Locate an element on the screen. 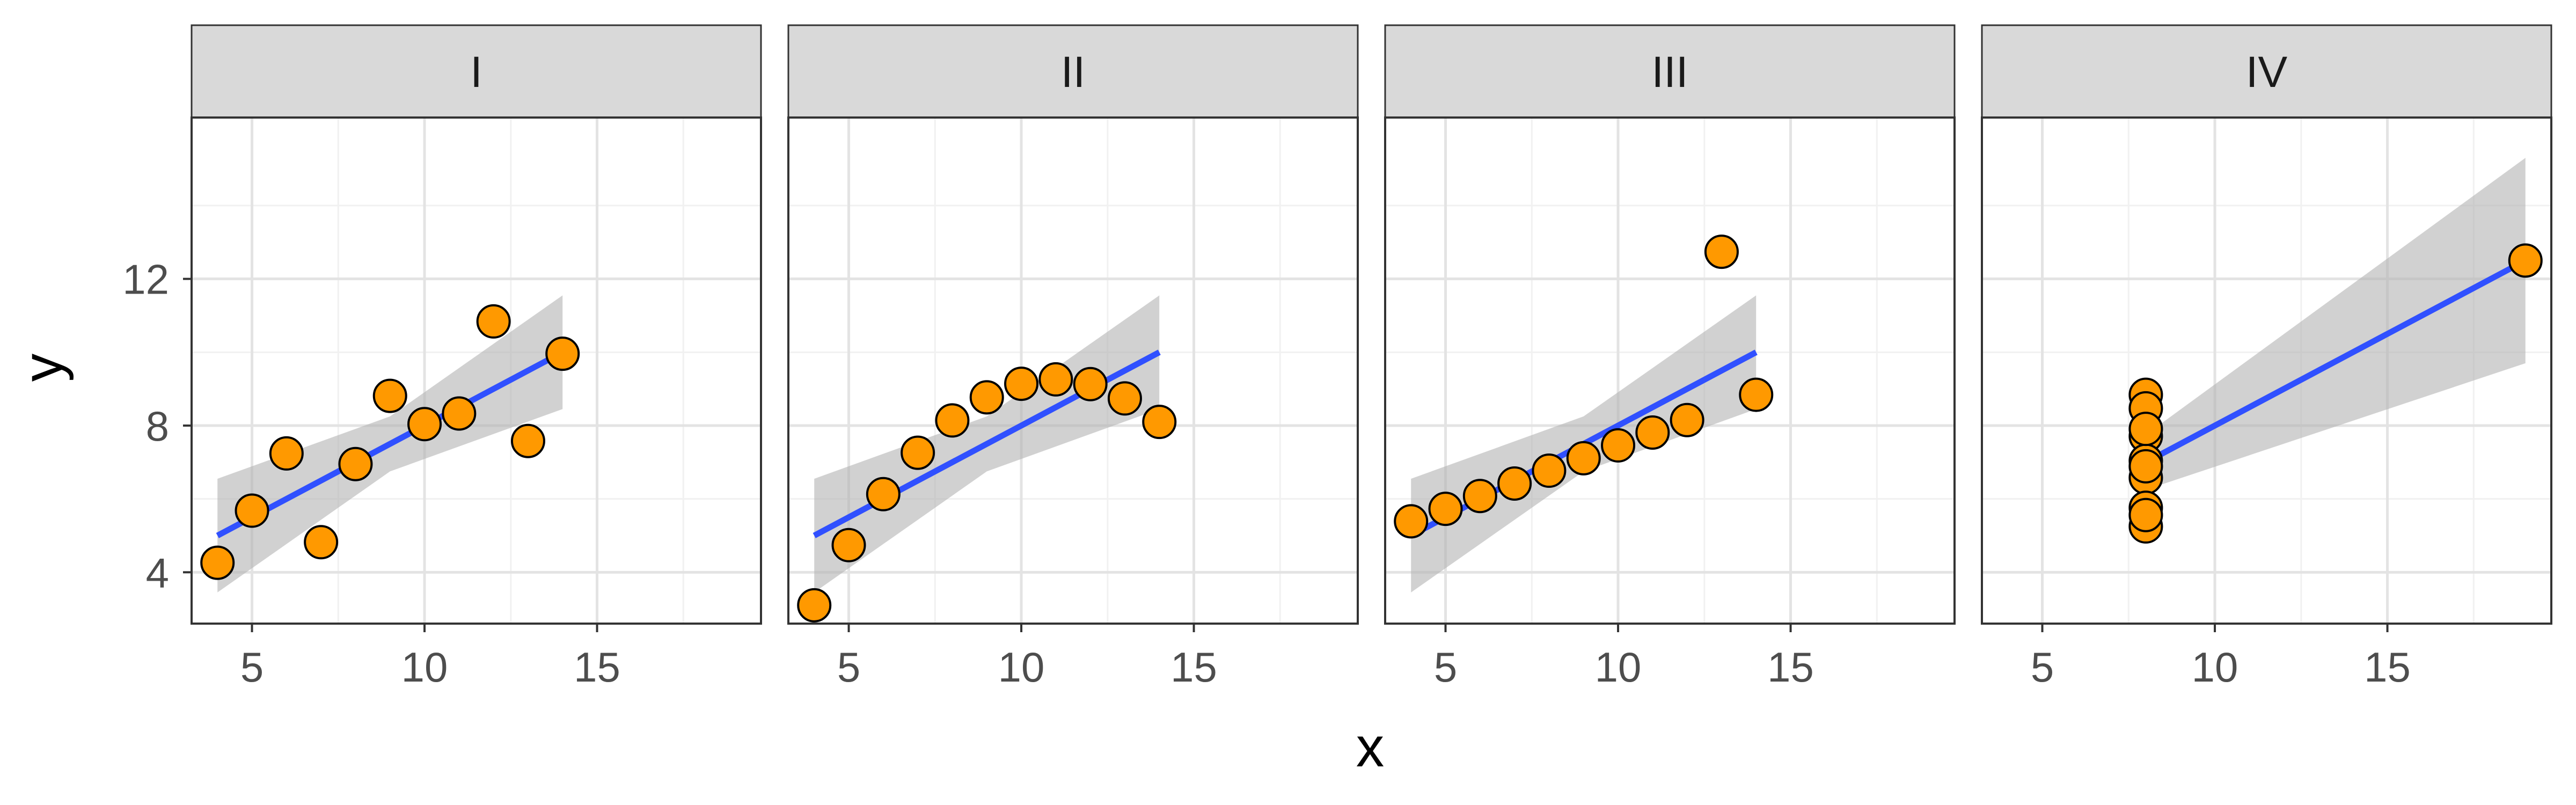 This screenshot has width=2576, height=805. confidence-band is located at coordinates (2336, 324).